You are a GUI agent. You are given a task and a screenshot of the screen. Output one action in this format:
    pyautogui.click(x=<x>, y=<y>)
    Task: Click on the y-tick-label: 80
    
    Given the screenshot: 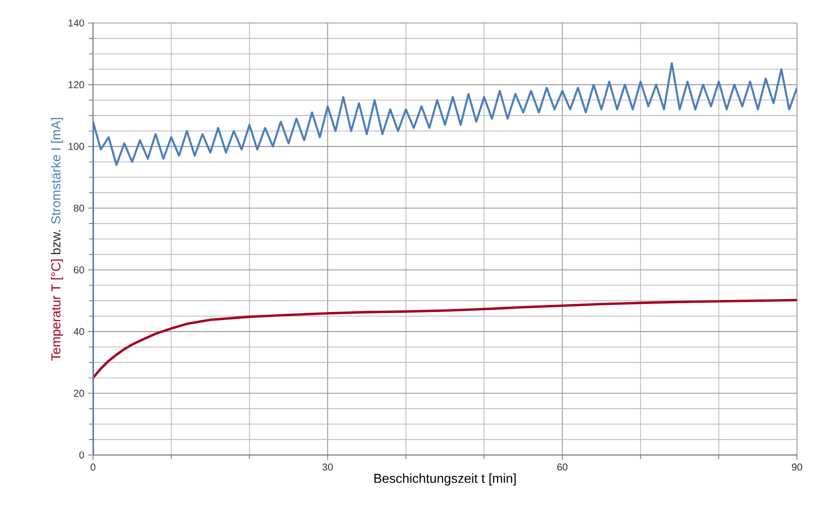 What is the action you would take?
    pyautogui.click(x=79, y=208)
    